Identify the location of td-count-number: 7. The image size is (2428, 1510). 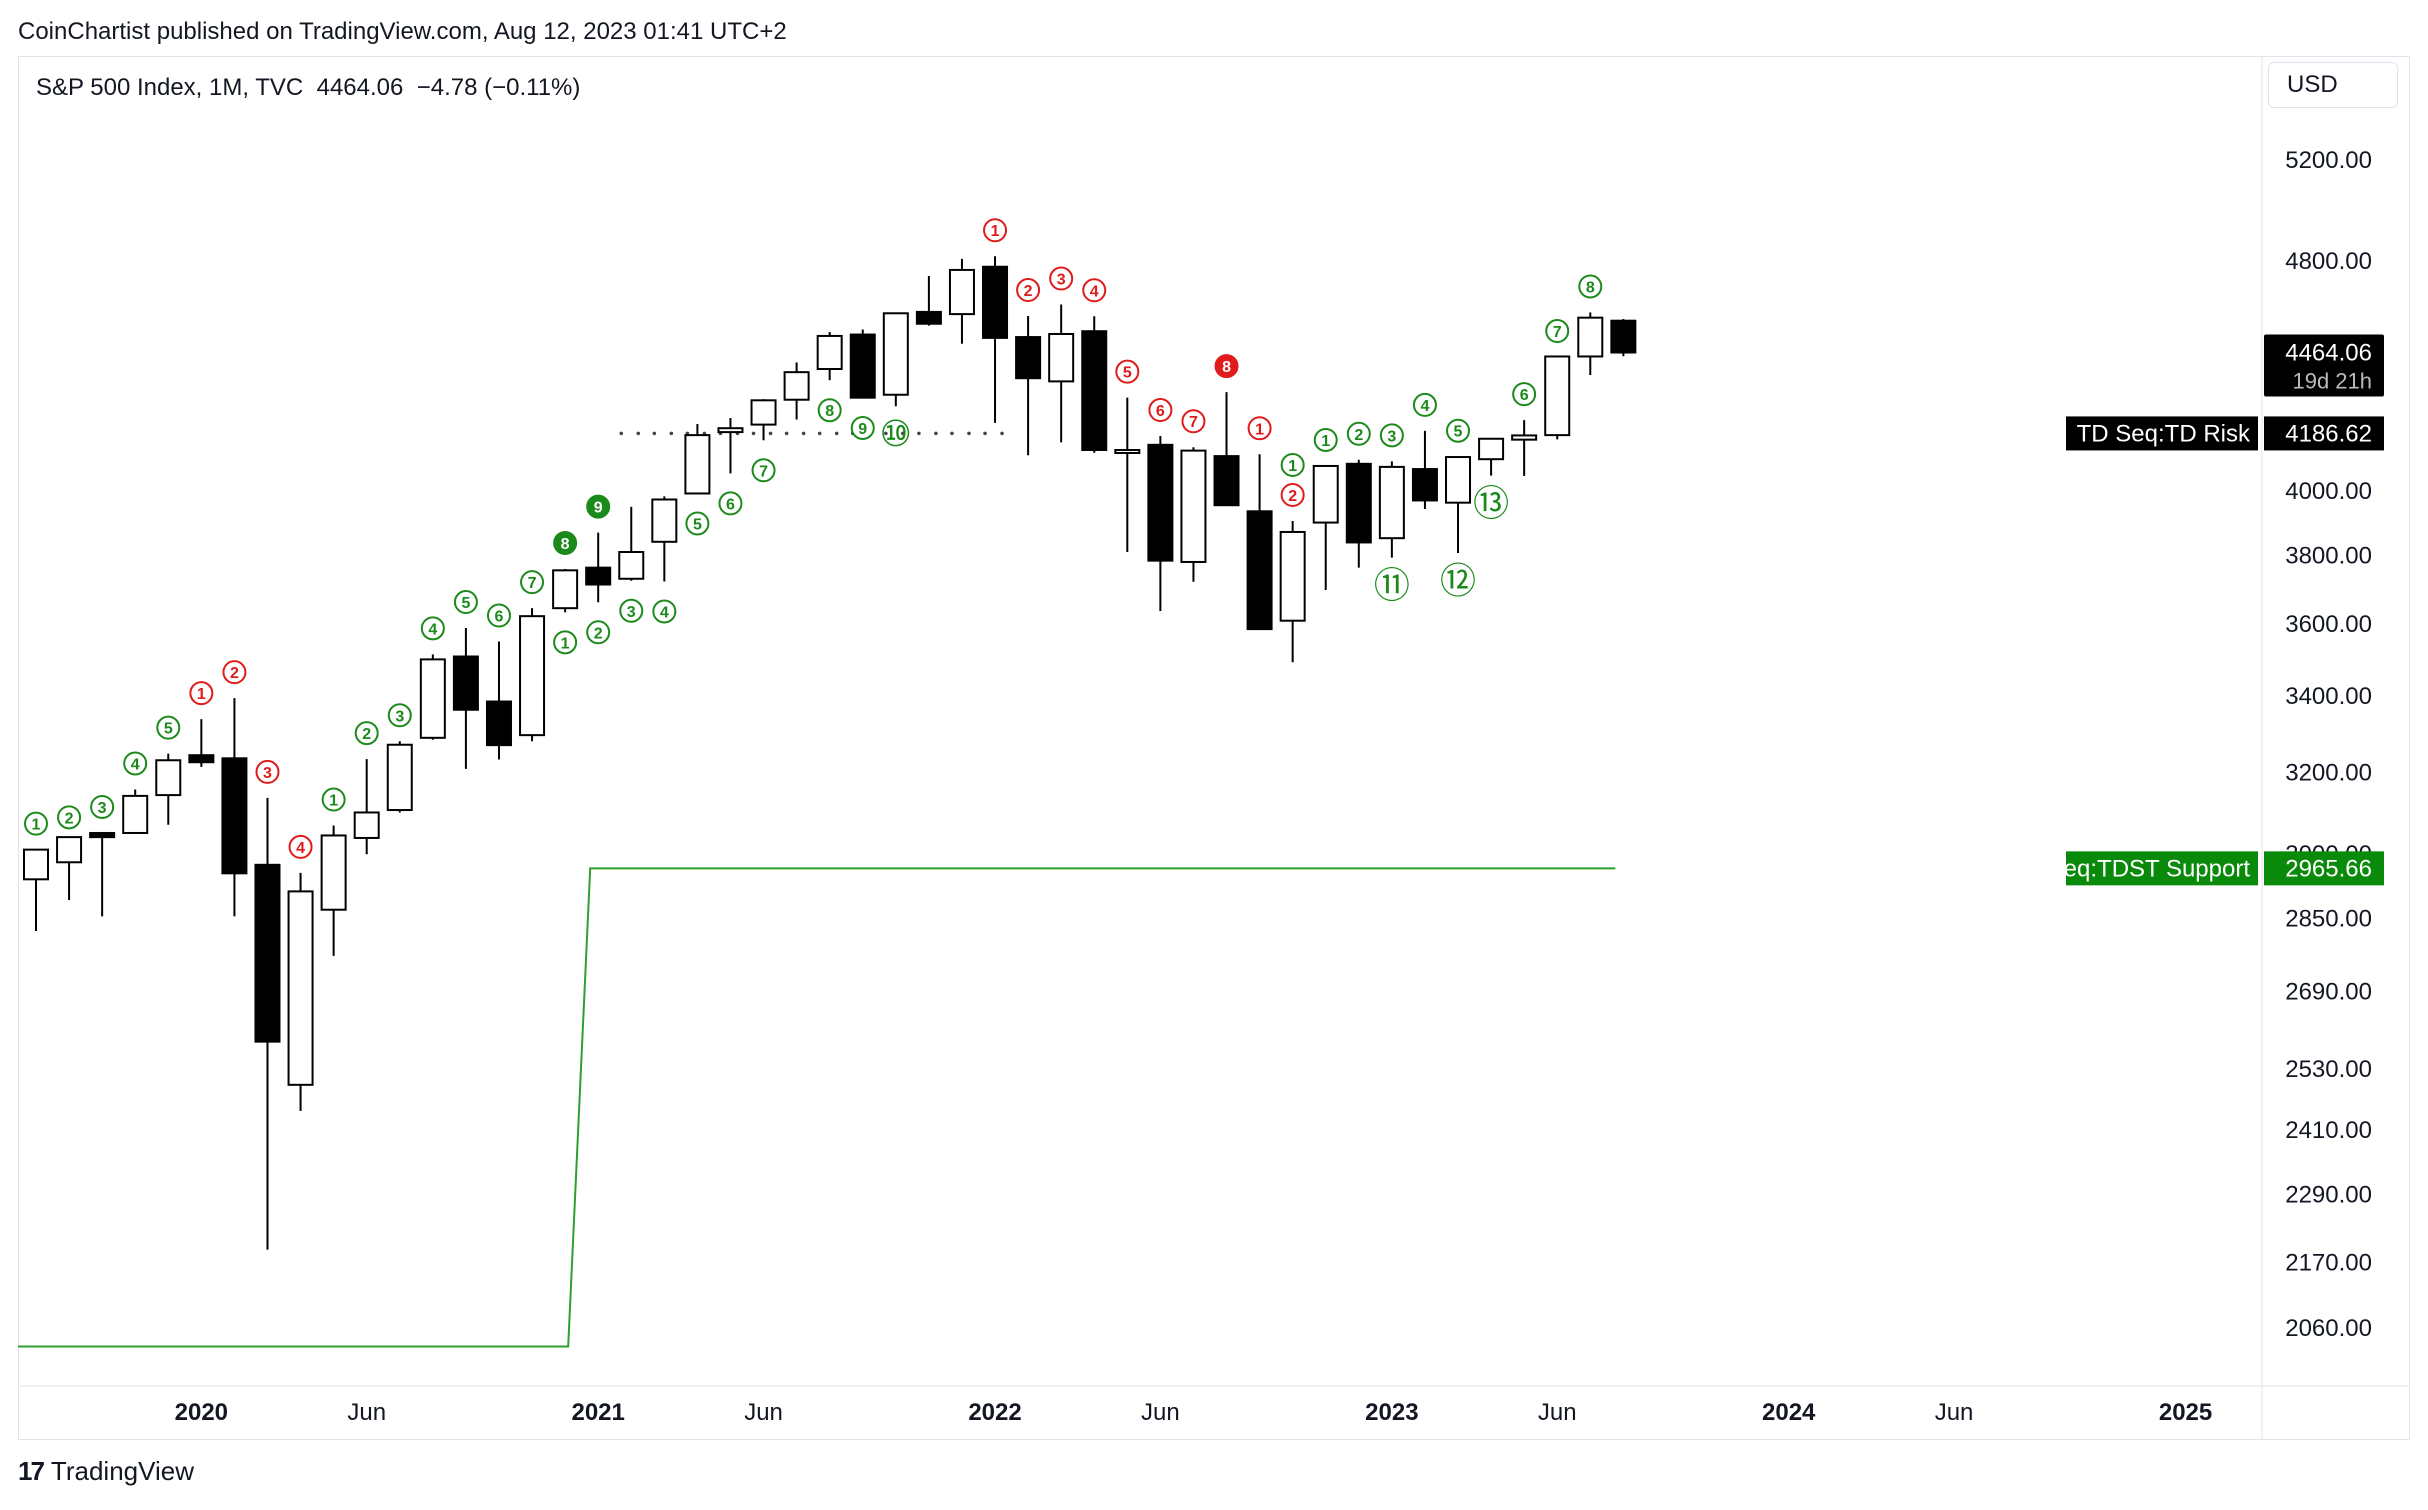
(1193, 422).